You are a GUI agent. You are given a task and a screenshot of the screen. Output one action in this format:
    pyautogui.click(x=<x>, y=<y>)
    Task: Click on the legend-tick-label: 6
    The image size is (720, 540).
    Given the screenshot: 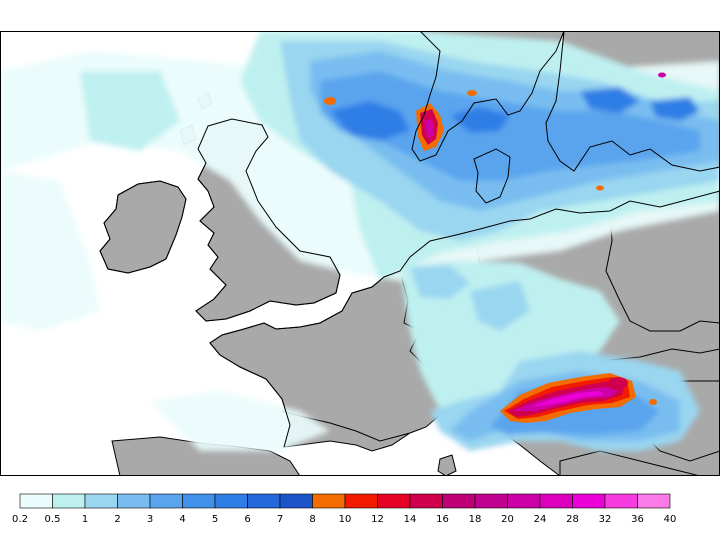 What is the action you would take?
    pyautogui.click(x=247, y=519)
    